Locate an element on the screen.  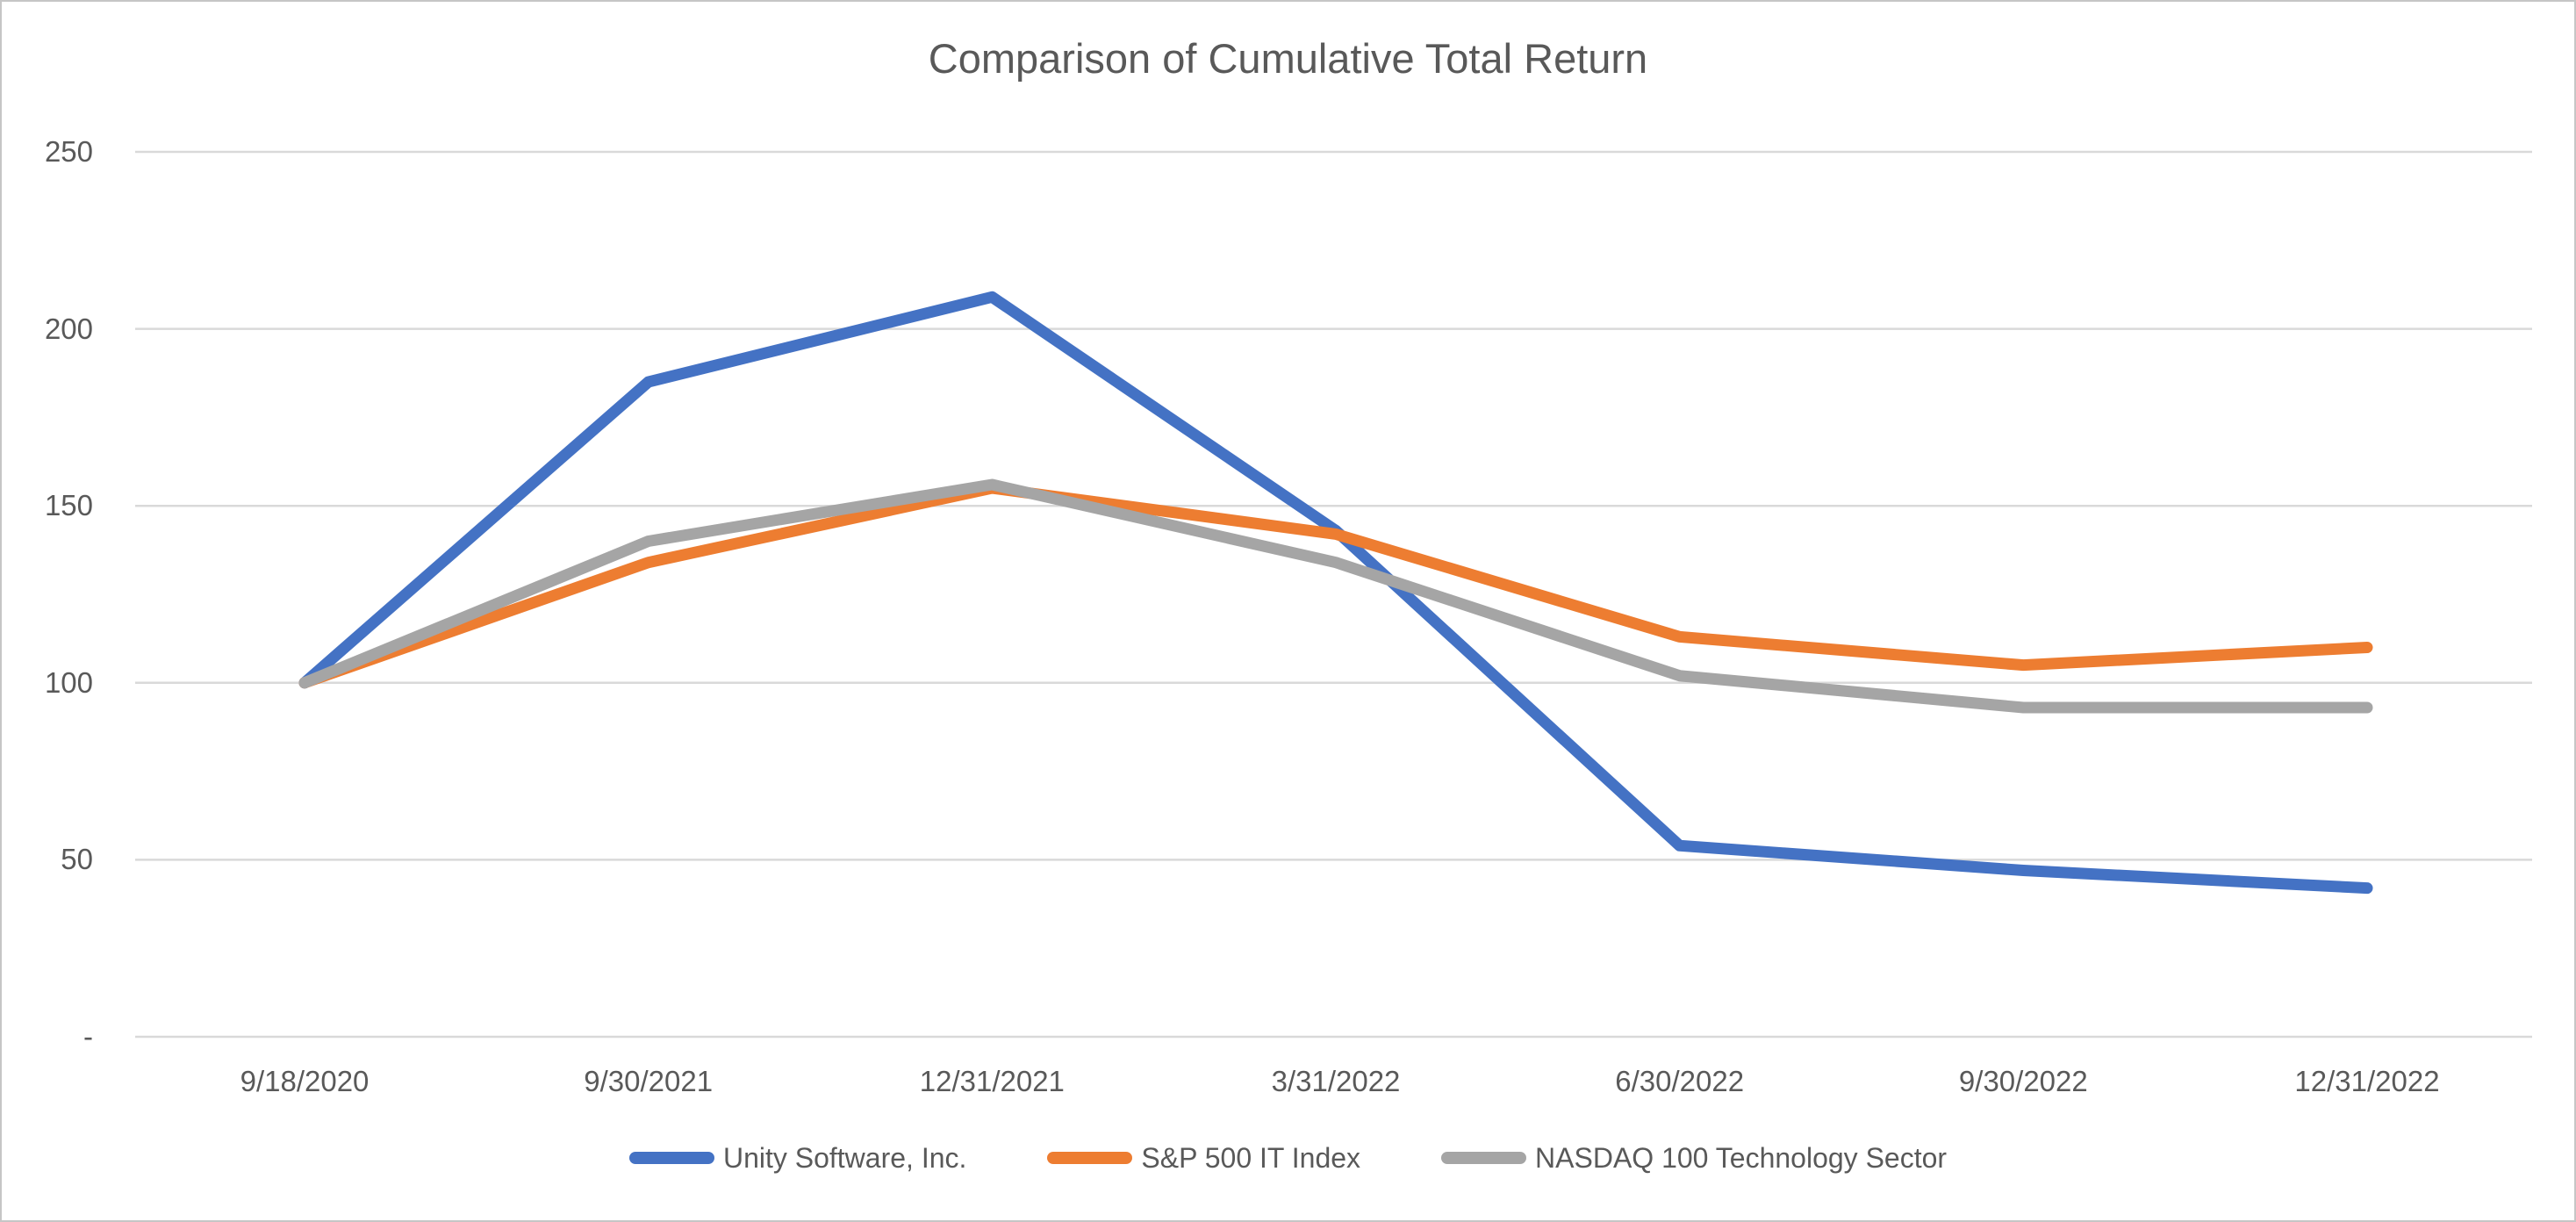
x-tick-label-9-18-2020: 9/18/2020 is located at coordinates (305, 1081).